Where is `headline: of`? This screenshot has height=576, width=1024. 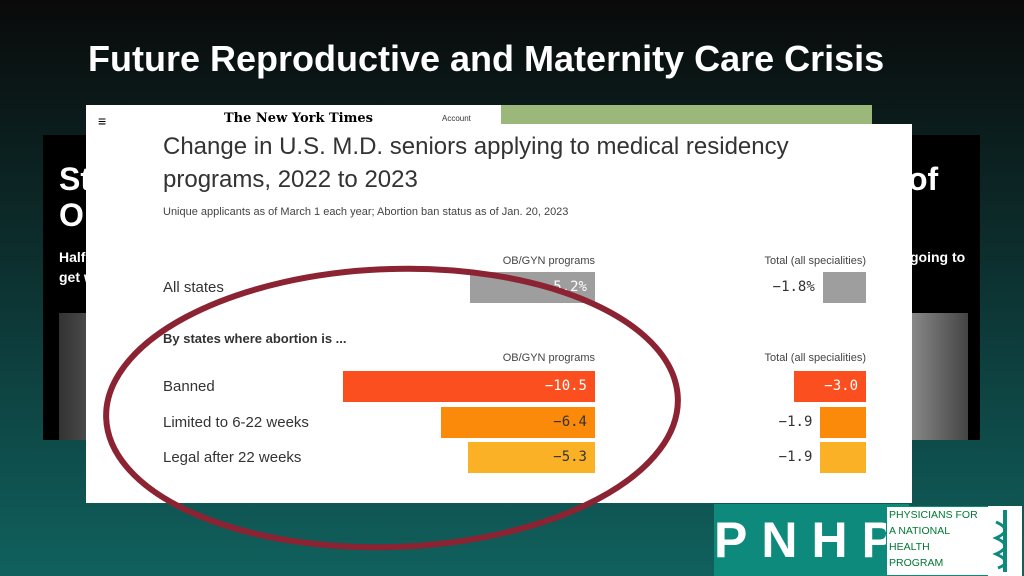 headline: of is located at coordinates (923, 179).